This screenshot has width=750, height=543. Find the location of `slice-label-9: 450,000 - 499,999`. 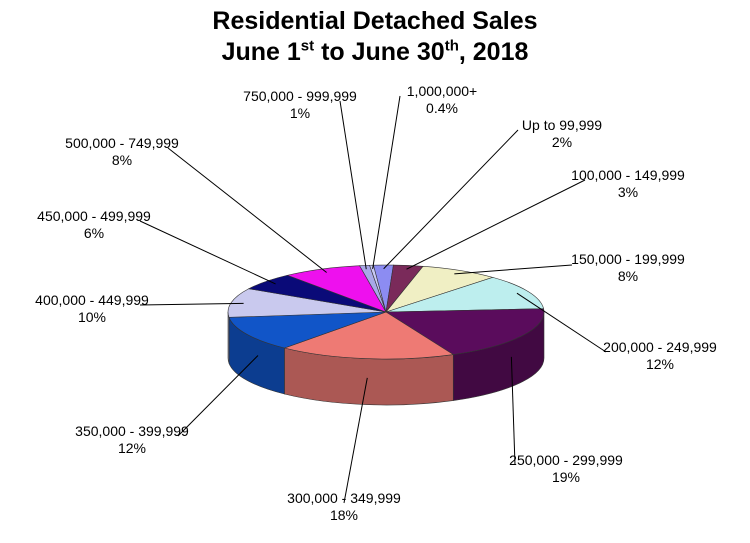

slice-label-9: 450,000 - 499,999 is located at coordinates (94, 216).